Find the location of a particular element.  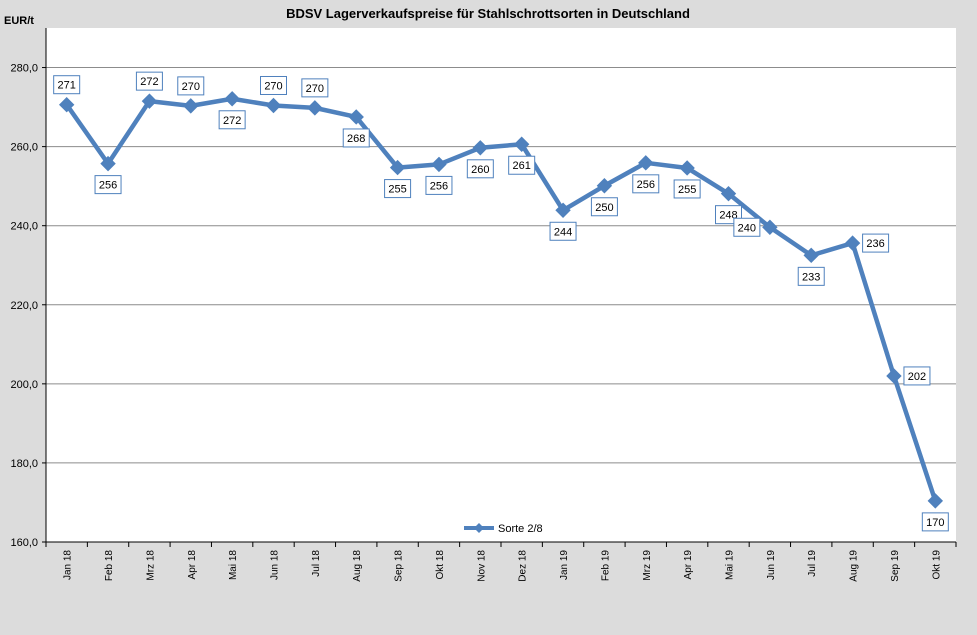

x-tick-label: Okt 19 is located at coordinates (936, 565).